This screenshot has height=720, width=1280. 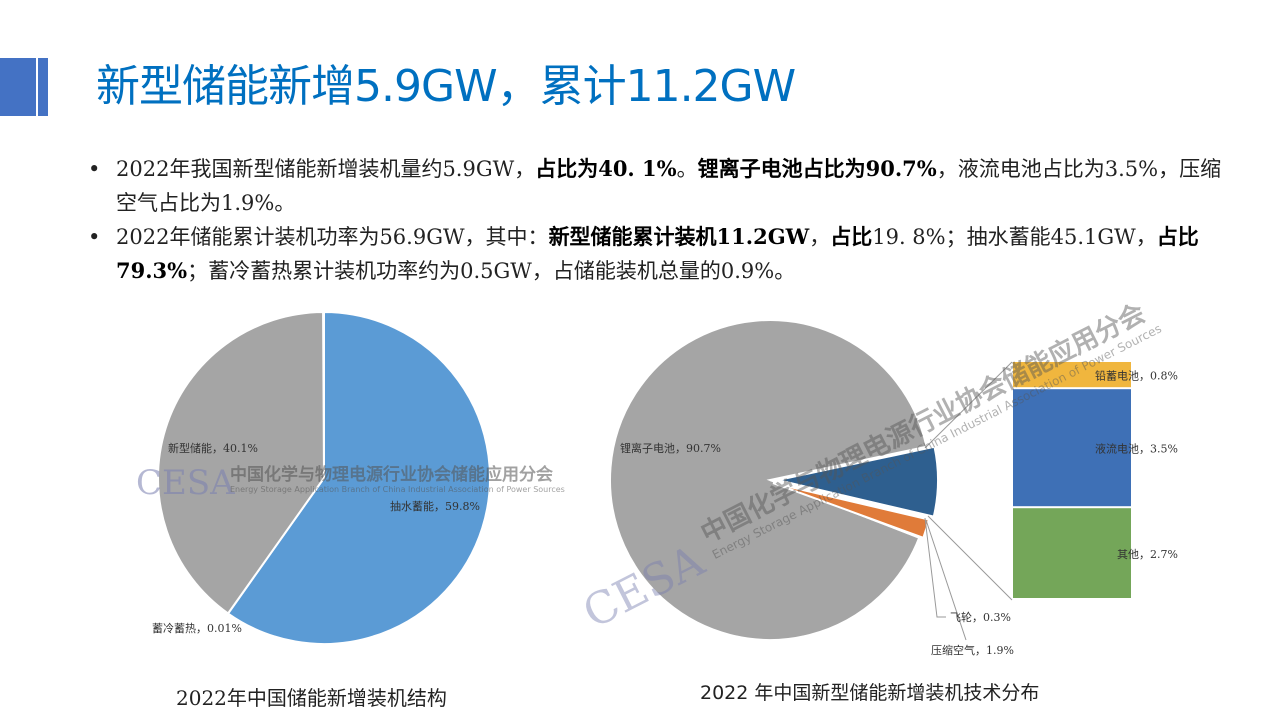 What do you see at coordinates (326, 169) in the screenshot?
I see `bullet-text: 2022年我国新型储能新增装机量约5.9GW，` at bounding box center [326, 169].